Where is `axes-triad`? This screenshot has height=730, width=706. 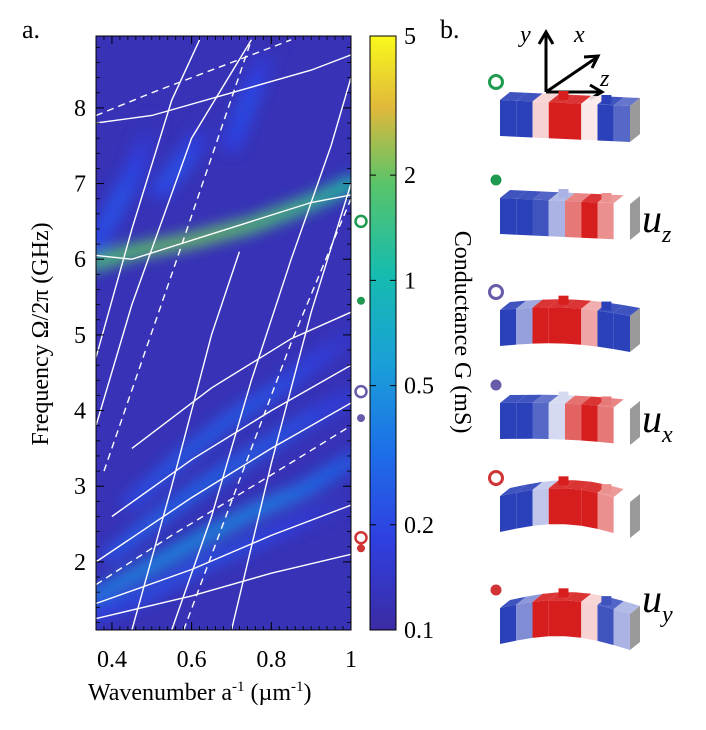 axes-triad is located at coordinates (571, 65).